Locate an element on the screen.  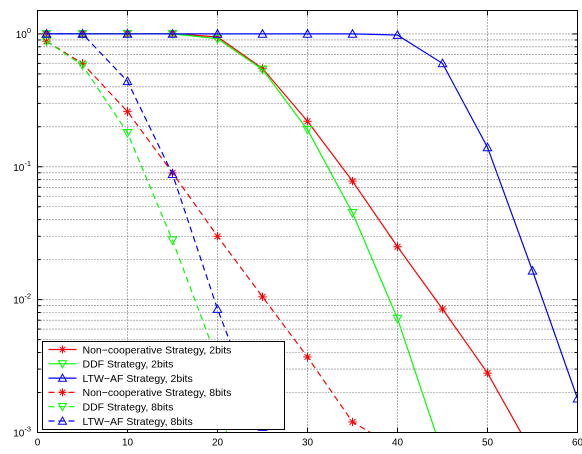
x-tick-labels: 0 10 20 30 40 50 60 is located at coordinates (308, 443).